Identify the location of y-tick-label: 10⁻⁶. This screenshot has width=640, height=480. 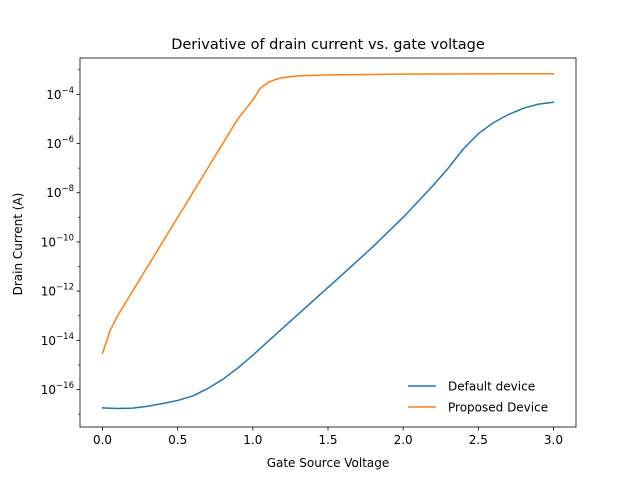
(60, 143).